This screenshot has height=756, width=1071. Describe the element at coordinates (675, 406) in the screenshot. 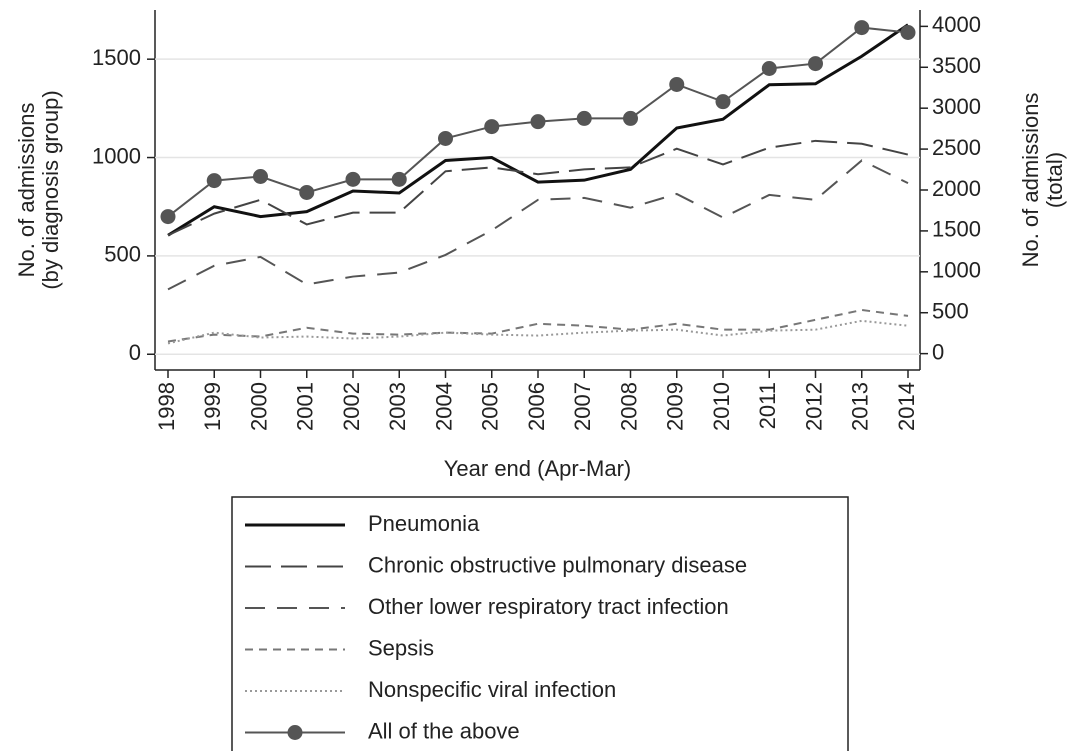

I see `x-tick-label: 2009` at that location.